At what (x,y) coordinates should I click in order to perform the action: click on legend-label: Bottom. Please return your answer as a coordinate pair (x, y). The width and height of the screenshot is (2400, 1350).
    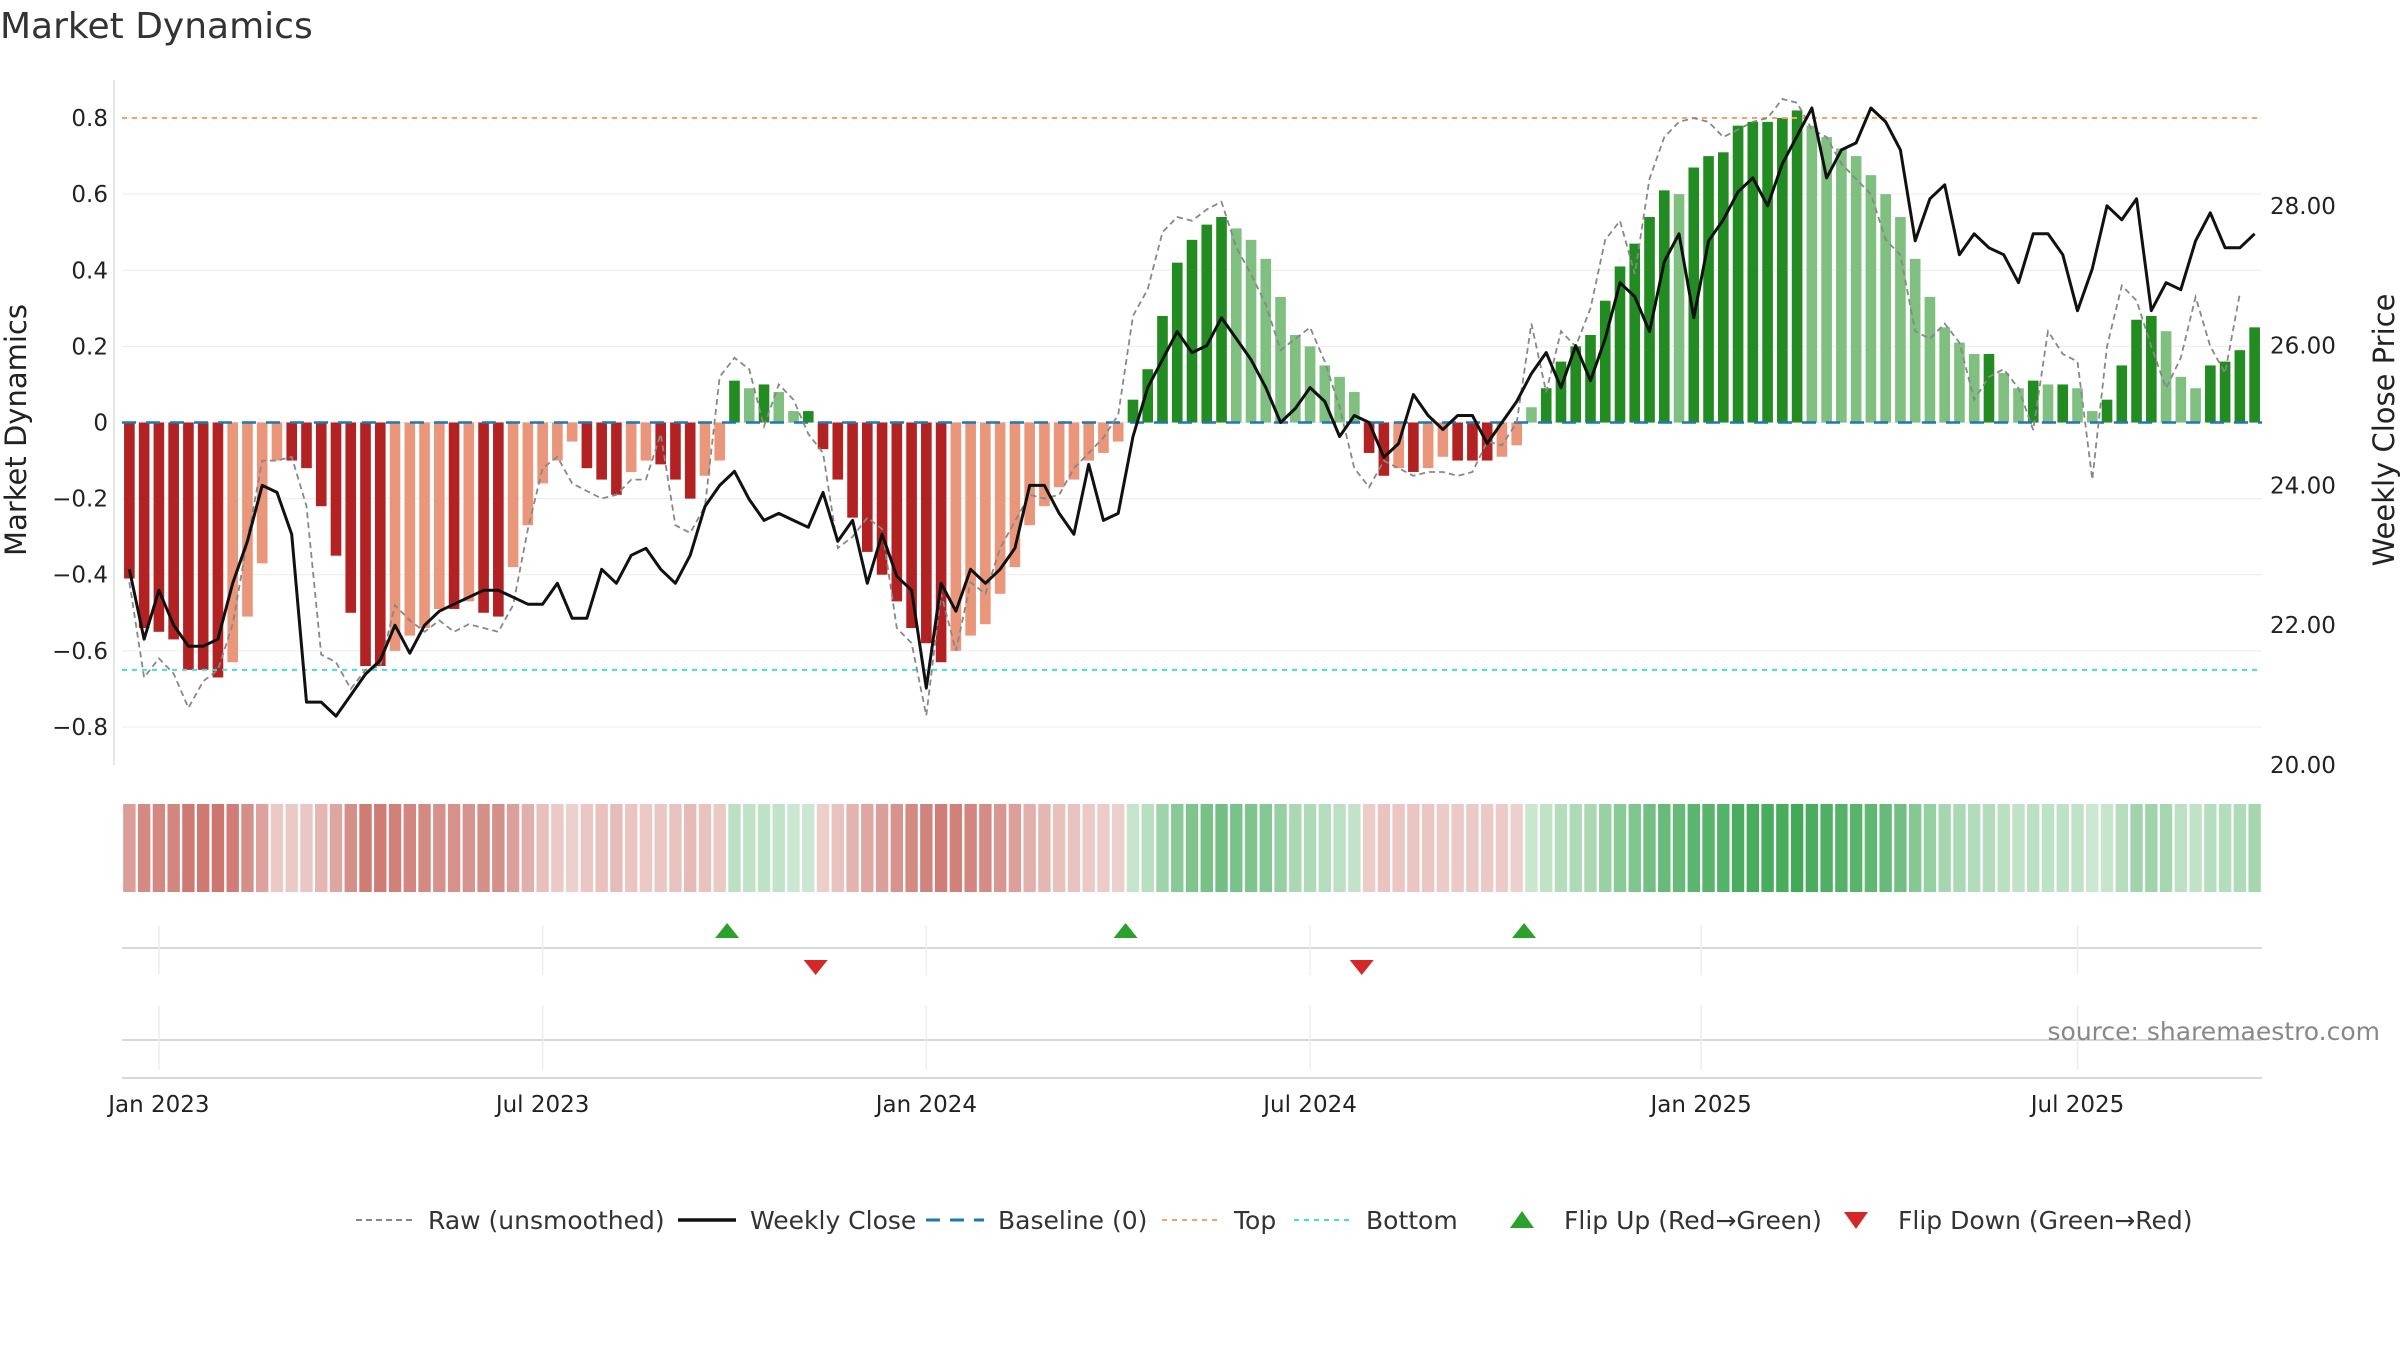
    Looking at the image, I should click on (1412, 1220).